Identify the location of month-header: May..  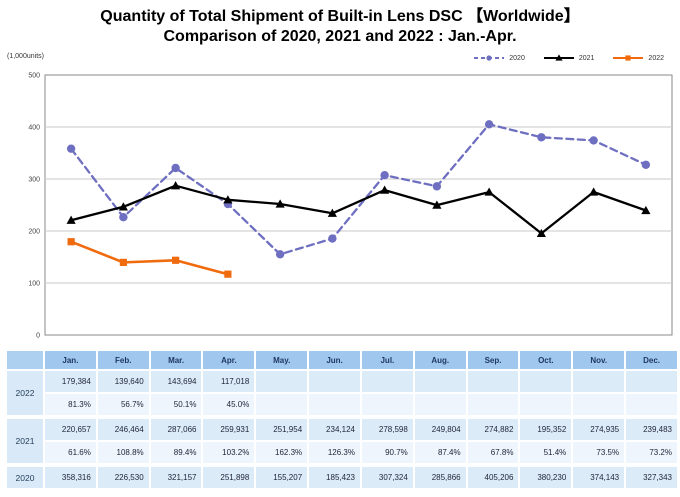
(282, 360).